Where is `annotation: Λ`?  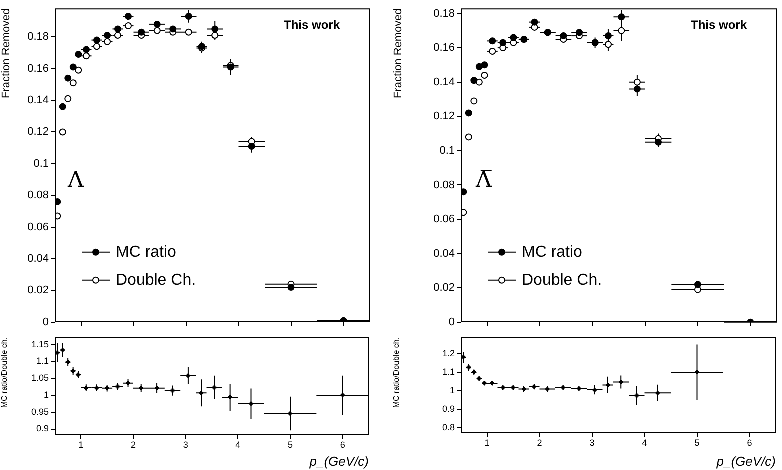 annotation: Λ is located at coordinates (76, 180).